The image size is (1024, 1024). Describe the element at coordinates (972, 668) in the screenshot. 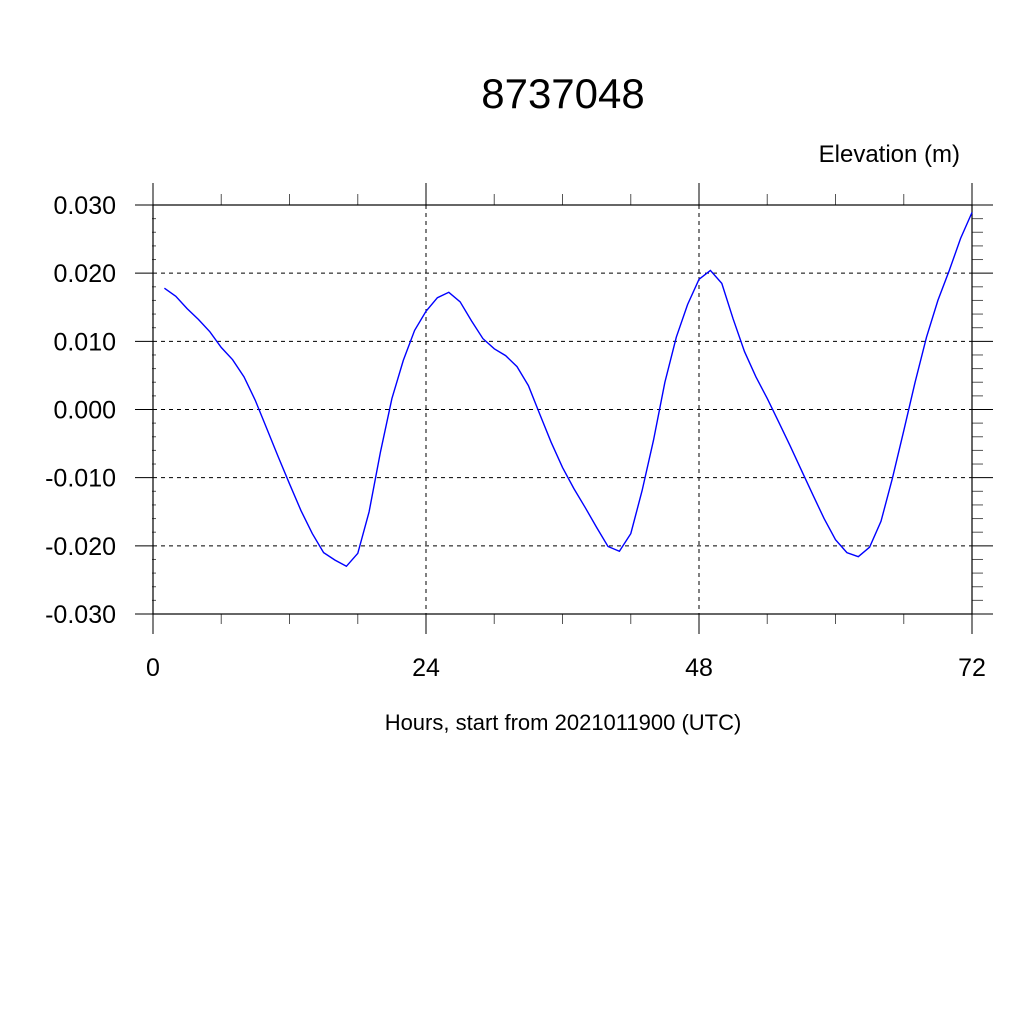

I see `x-tick-label: 72` at that location.